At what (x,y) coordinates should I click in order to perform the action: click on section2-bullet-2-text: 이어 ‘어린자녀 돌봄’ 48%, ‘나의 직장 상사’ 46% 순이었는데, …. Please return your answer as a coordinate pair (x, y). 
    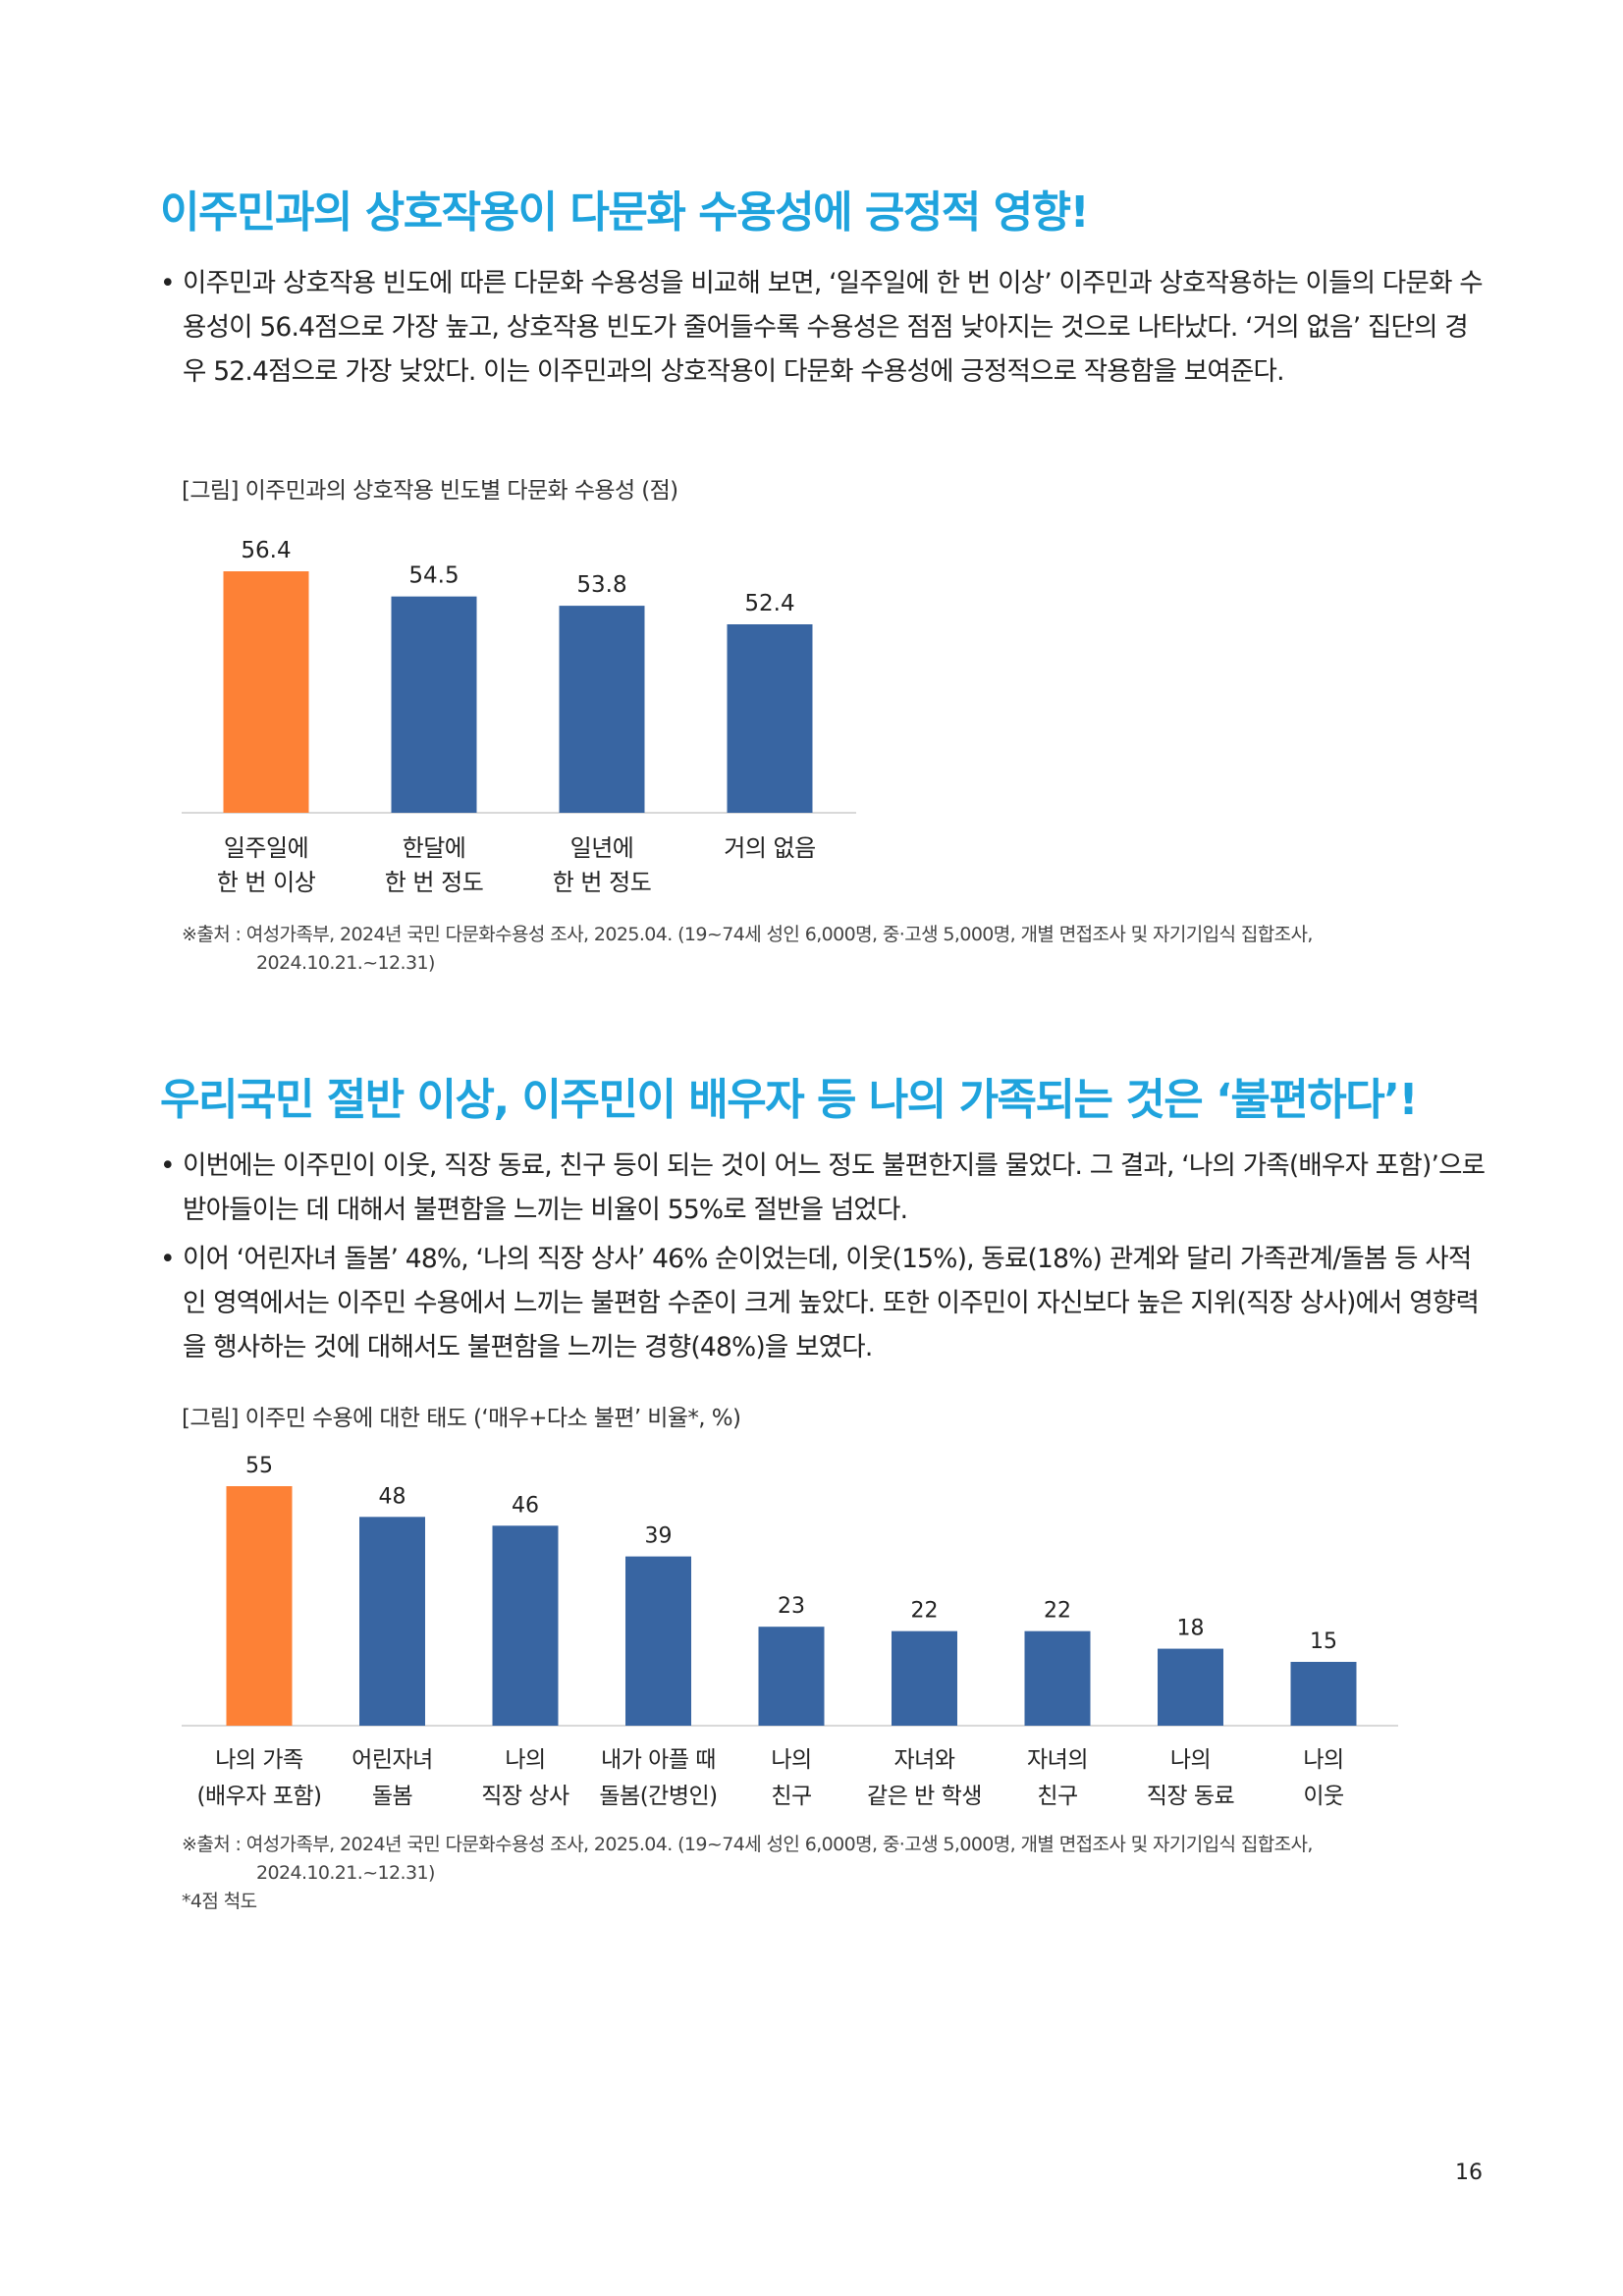
    Looking at the image, I should click on (831, 1303).